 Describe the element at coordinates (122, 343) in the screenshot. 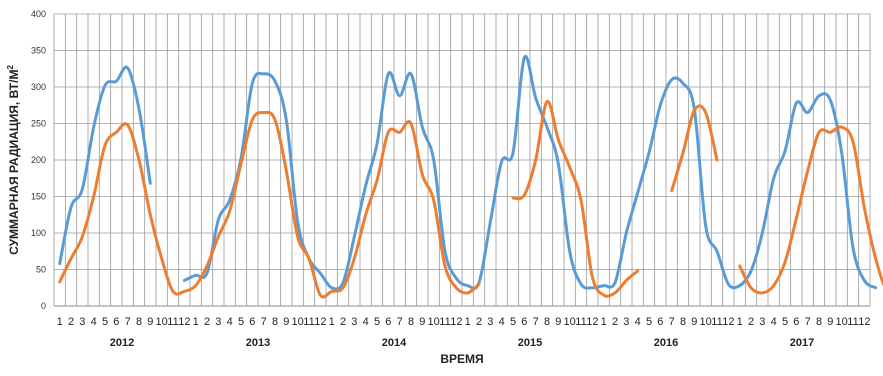

I see `x-year-label: 2012` at that location.